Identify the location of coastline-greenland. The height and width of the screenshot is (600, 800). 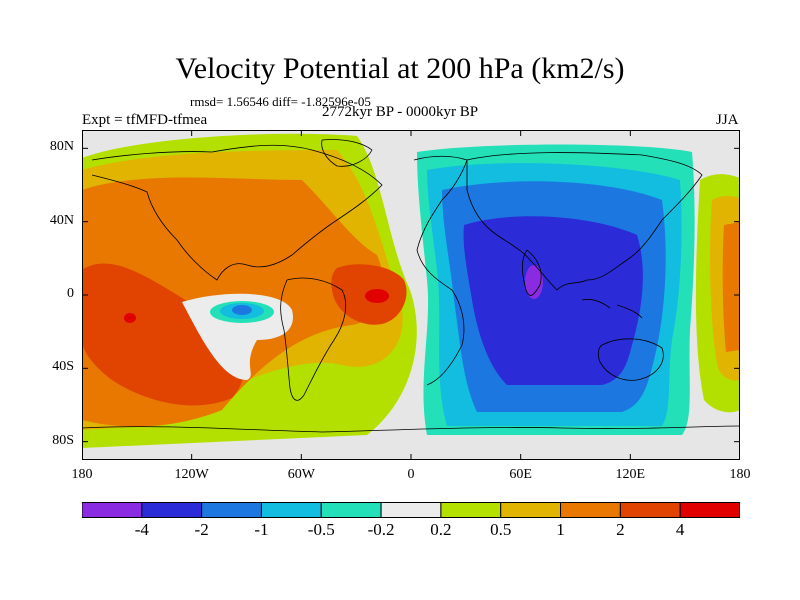
(347, 153).